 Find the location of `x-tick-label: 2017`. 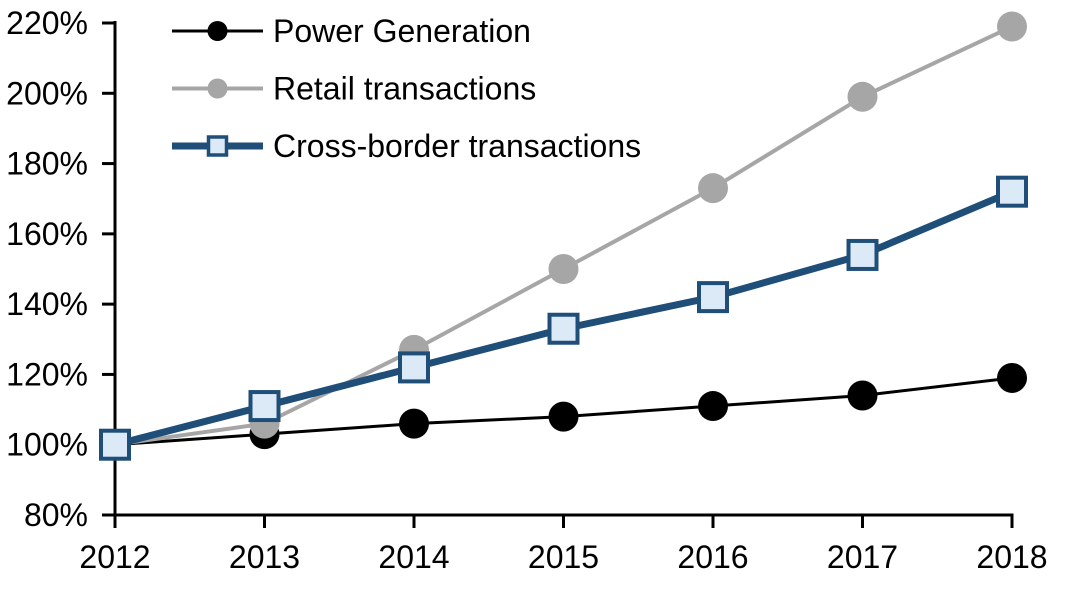

x-tick-label: 2017 is located at coordinates (862, 557).